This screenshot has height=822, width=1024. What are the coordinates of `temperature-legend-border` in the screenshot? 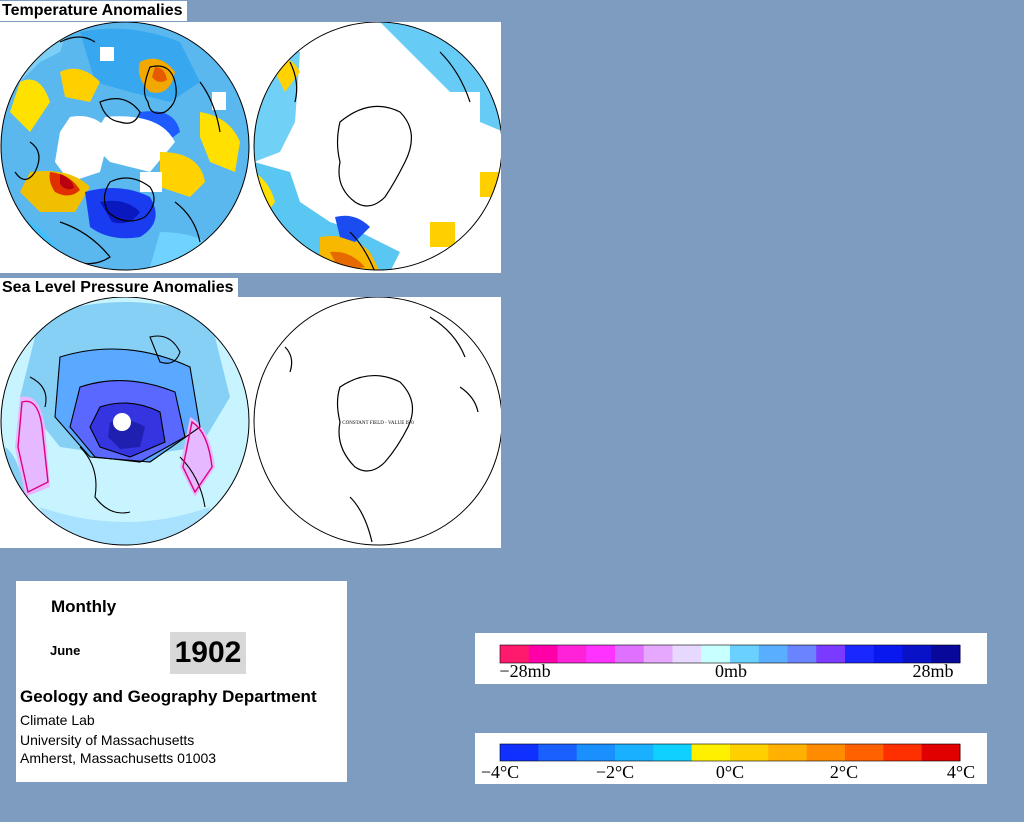 It's located at (730, 752).